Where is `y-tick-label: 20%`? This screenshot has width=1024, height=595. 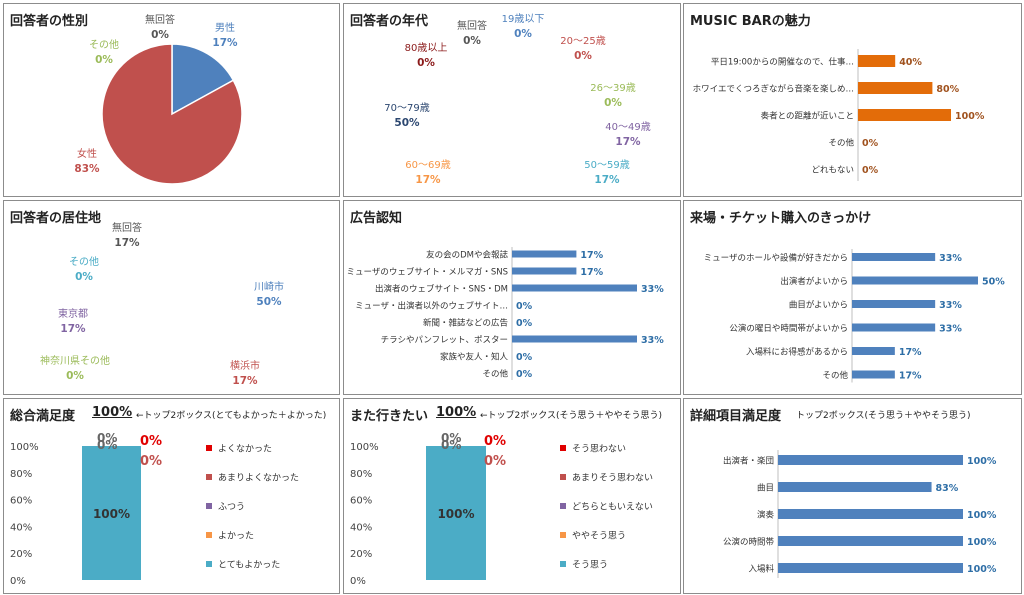
y-tick-label: 20% is located at coordinates (21, 554).